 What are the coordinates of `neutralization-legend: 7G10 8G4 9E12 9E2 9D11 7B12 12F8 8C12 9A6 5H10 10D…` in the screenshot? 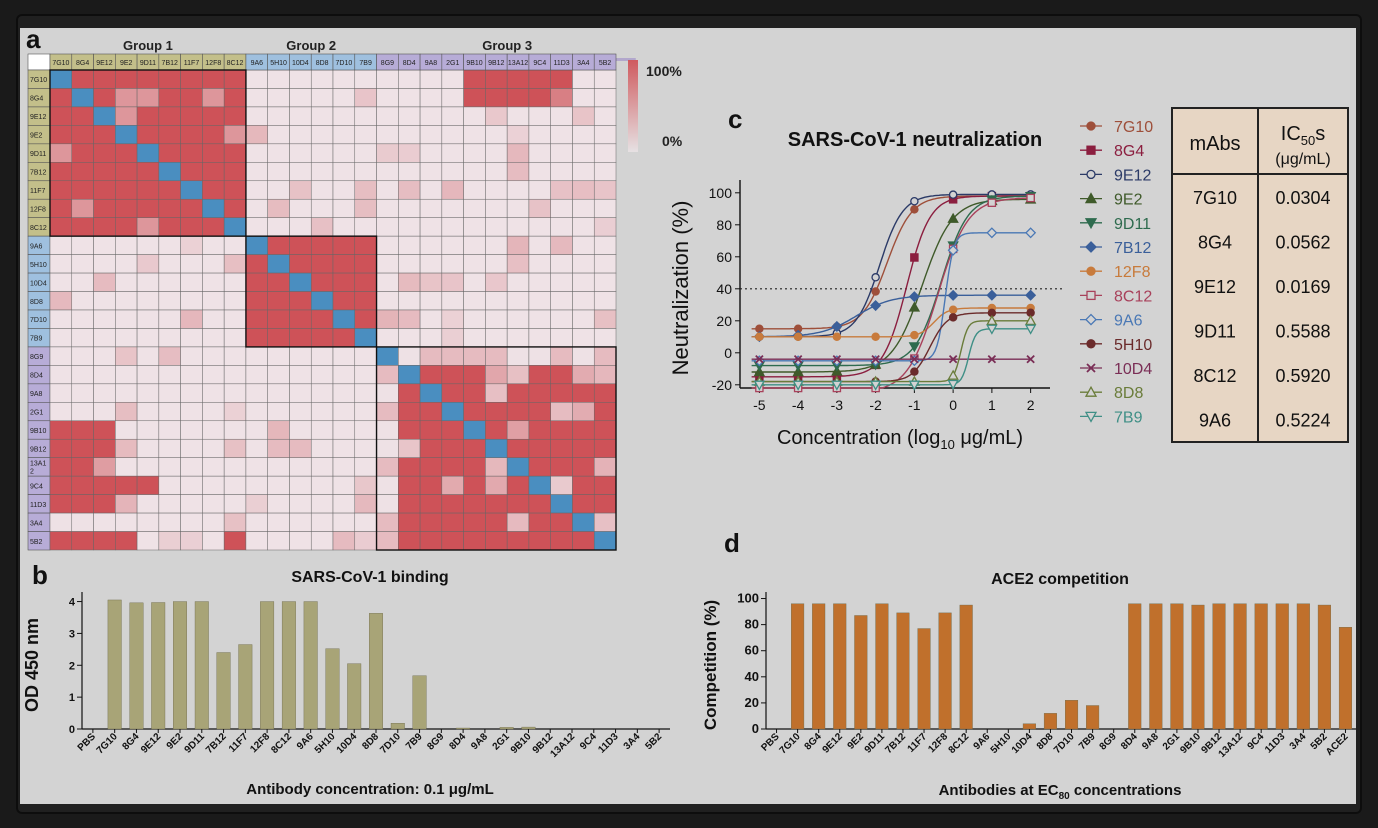 It's located at (1116, 272).